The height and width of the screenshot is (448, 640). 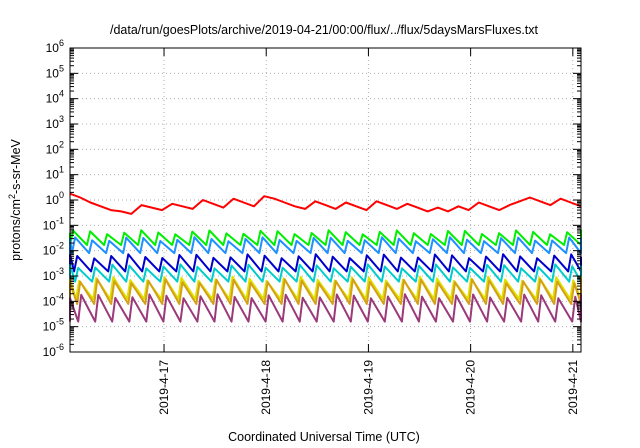 I want to click on y-tick-label-exponent: -5, so click(x=60, y=322).